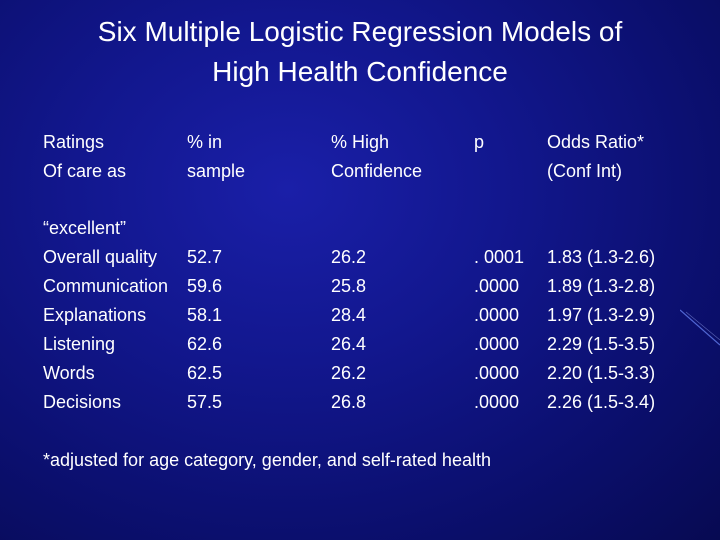 This screenshot has height=540, width=720. I want to click on header-ratings-line-1: Ratings, so click(74, 142).